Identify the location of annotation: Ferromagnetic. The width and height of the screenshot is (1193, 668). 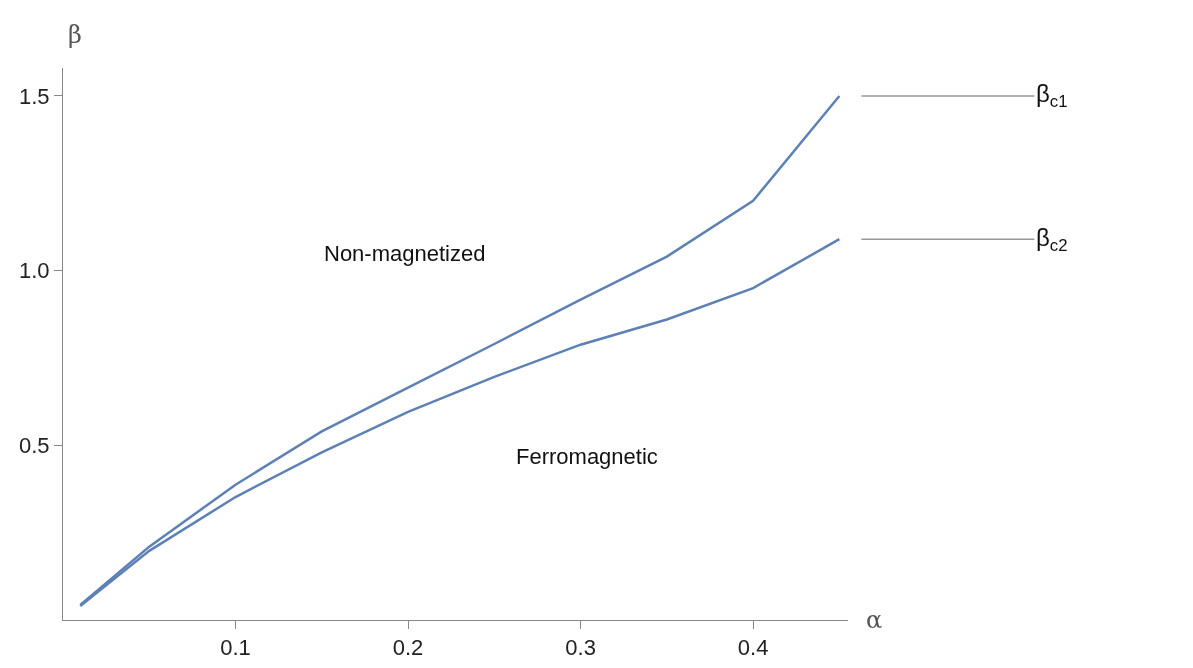
(587, 456).